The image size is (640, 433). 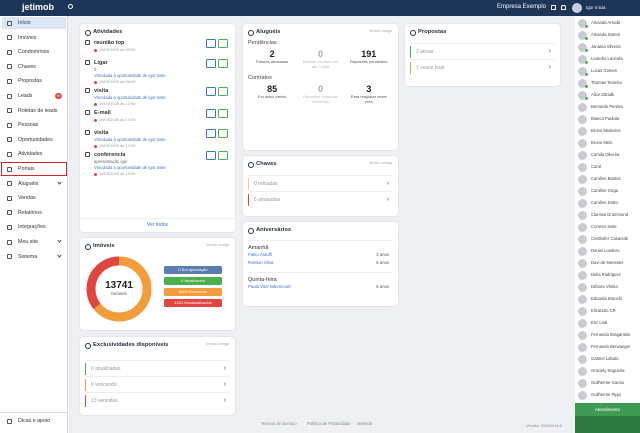 What do you see at coordinates (600, 263) in the screenshot?
I see `user-row: Davi de Meneses` at bounding box center [600, 263].